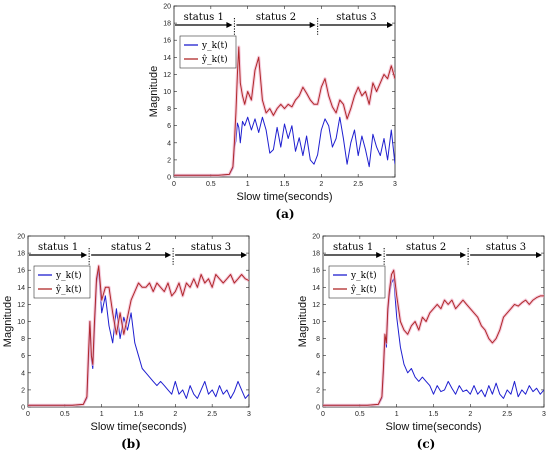 This screenshot has height=458, width=550. I want to click on panel-caption: (b), so click(131, 444).